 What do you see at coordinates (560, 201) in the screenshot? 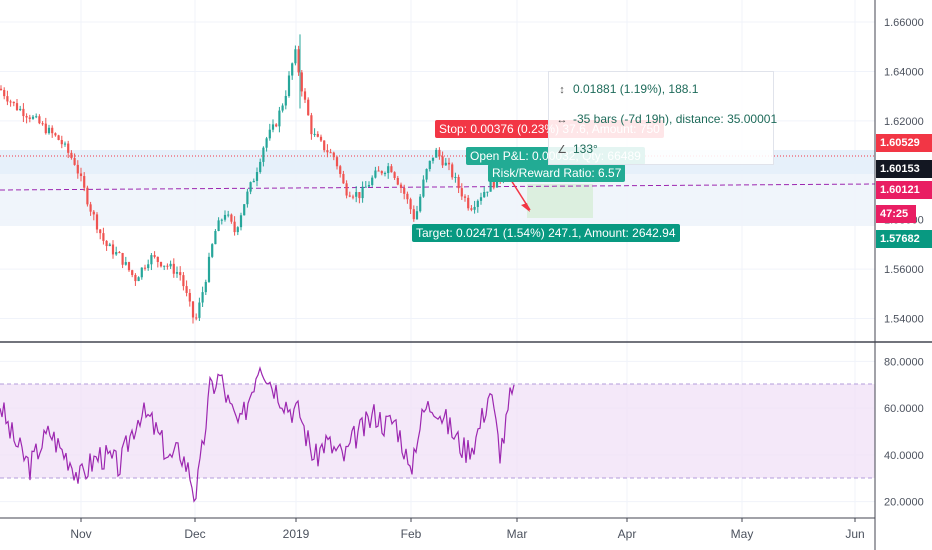
I see `position-box` at bounding box center [560, 201].